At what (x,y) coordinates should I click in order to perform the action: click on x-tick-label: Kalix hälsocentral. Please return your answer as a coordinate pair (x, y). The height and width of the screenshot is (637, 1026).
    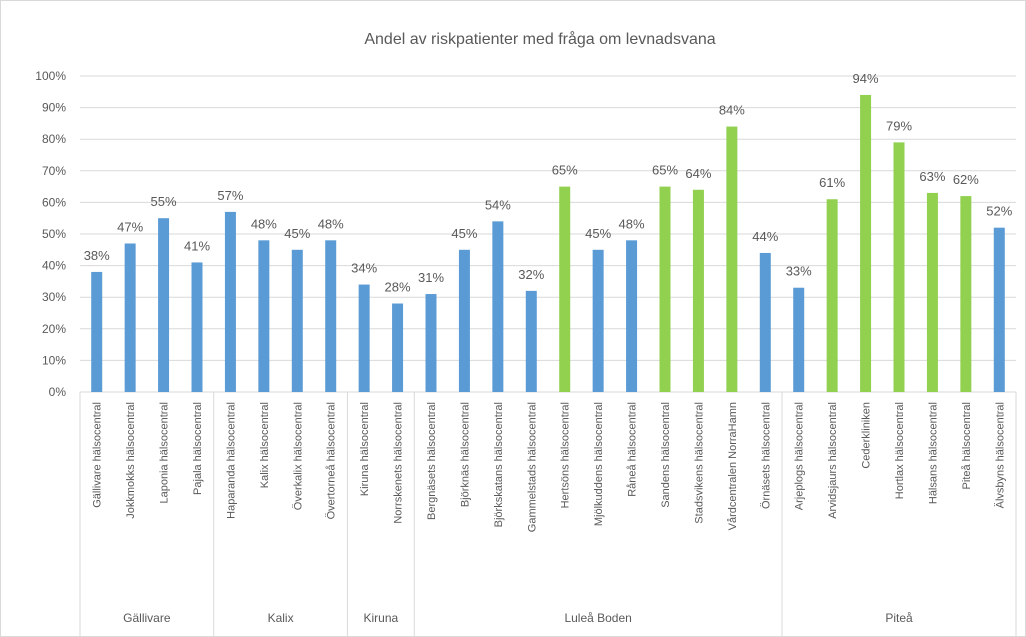
    Looking at the image, I should click on (265, 445).